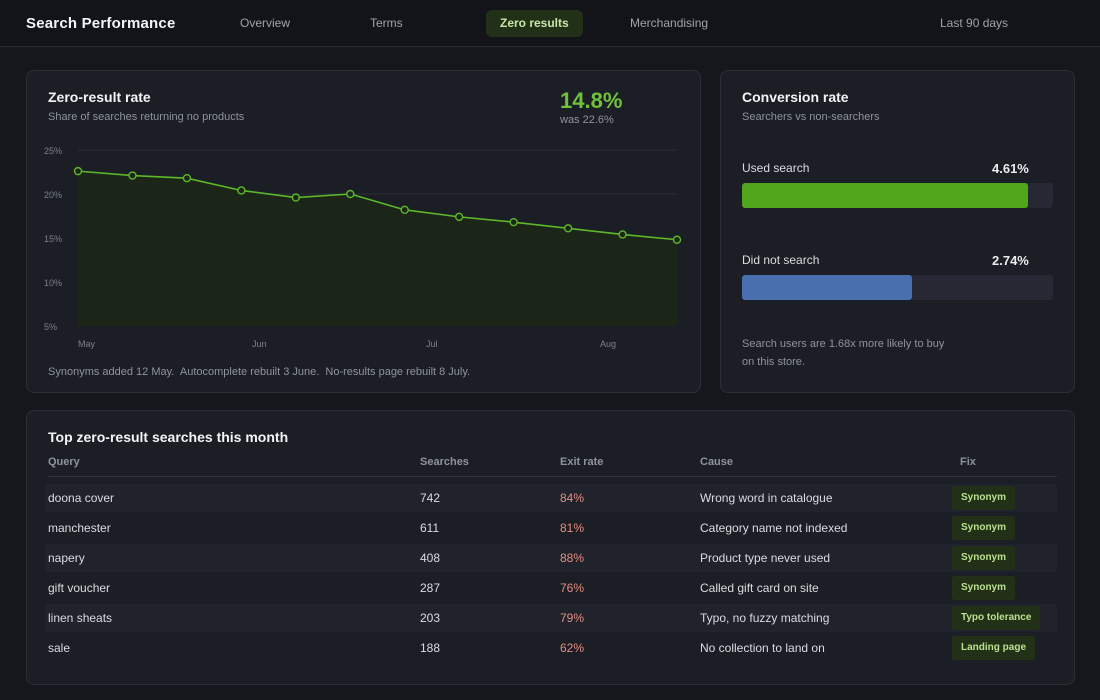 Image resolution: width=1100 pixels, height=700 pixels. What do you see at coordinates (776, 168) in the screenshot?
I see `used-search-label: Used search` at bounding box center [776, 168].